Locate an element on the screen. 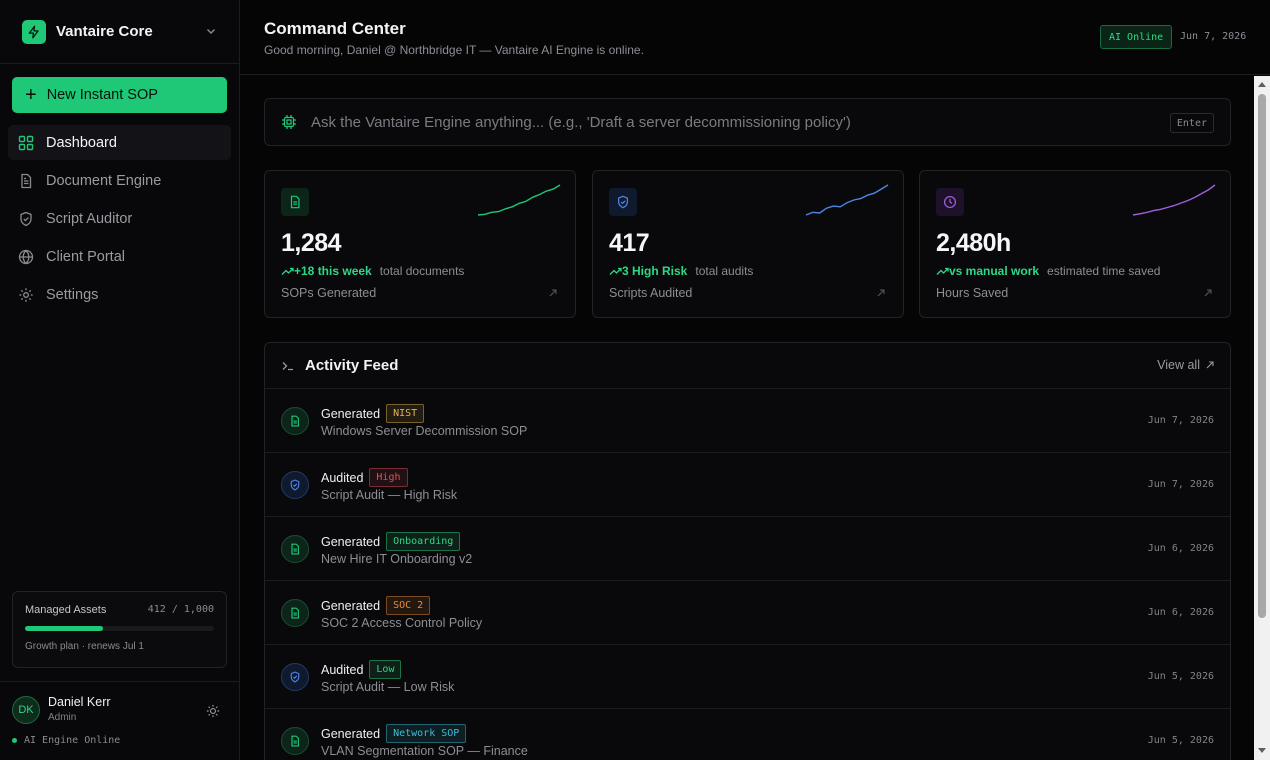 The width and height of the screenshot is (1270, 760). page-title: Command Center is located at coordinates (335, 28).